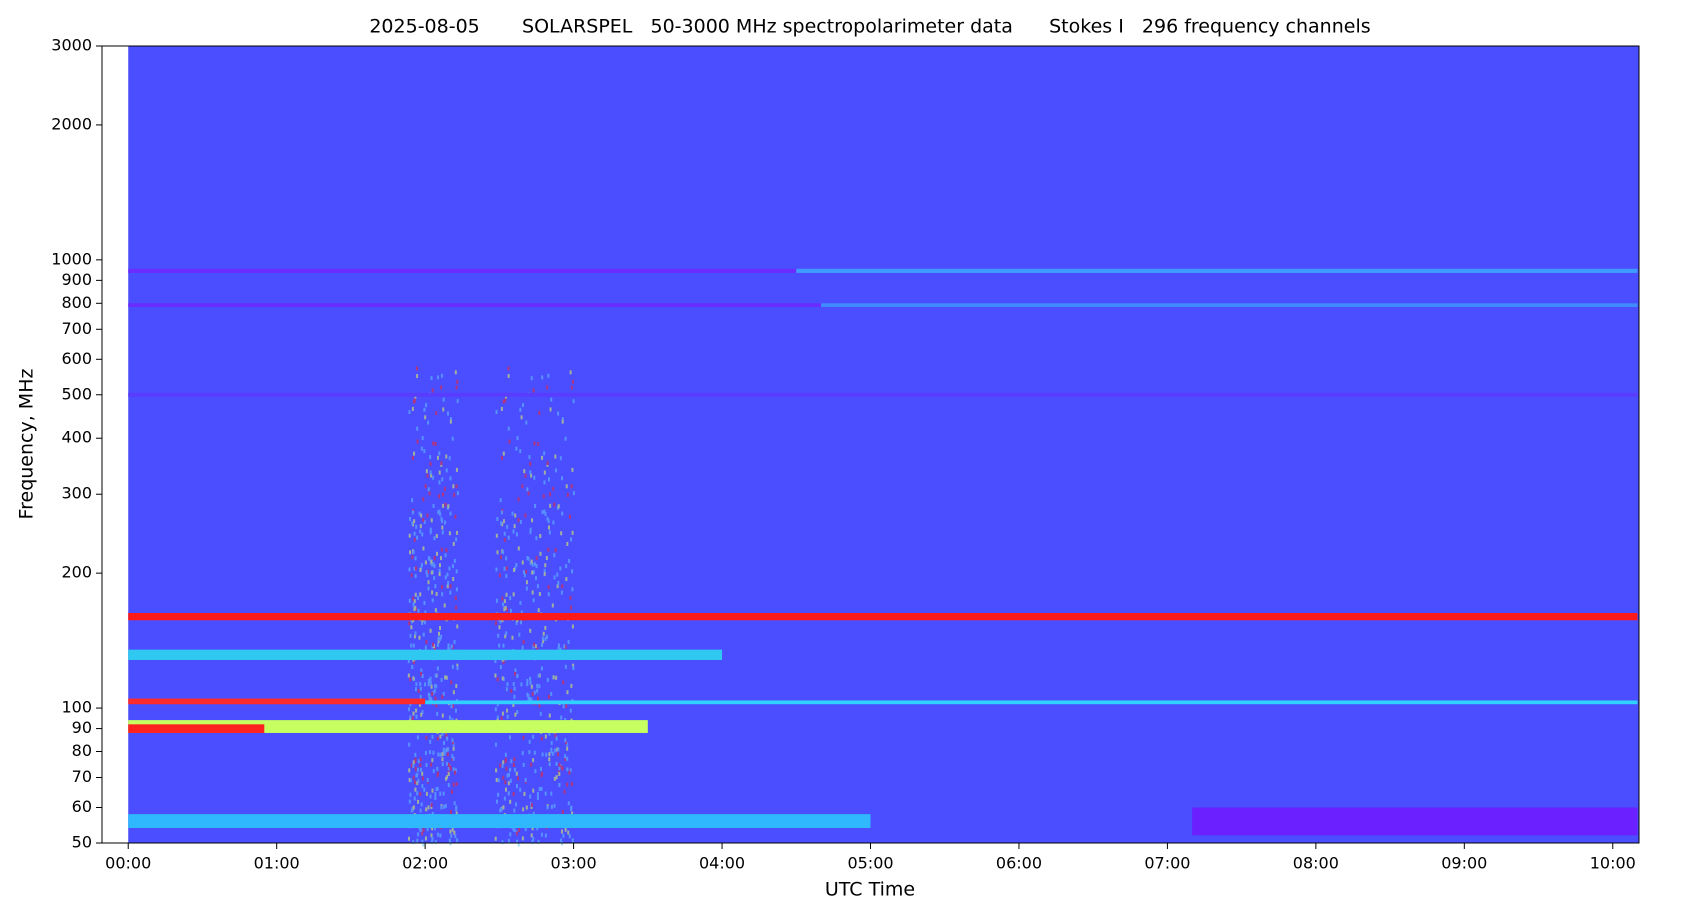 Image resolution: width=1687 pixels, height=910 pixels. What do you see at coordinates (1316, 863) in the screenshot?
I see `x-tick-label: 08:00` at bounding box center [1316, 863].